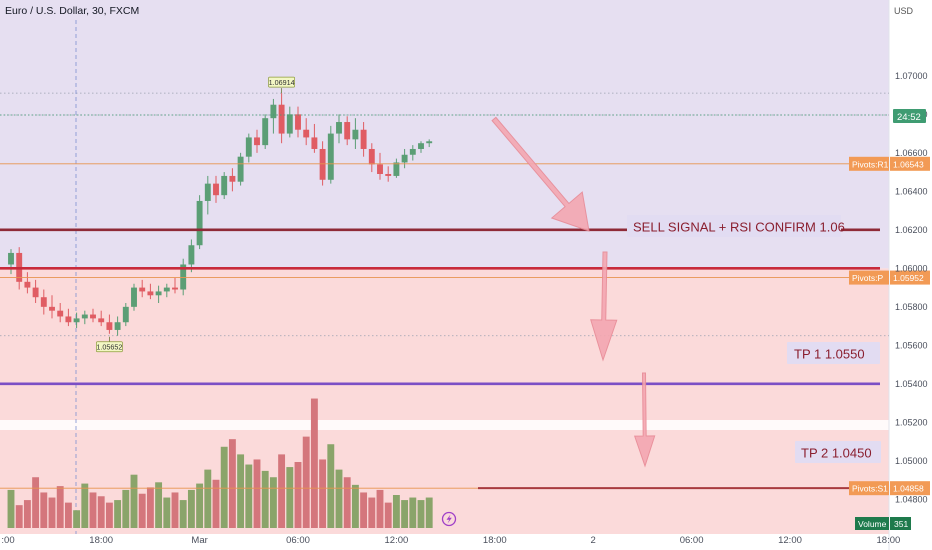 The height and width of the screenshot is (550, 932). I want to click on y-tick-6: 1.05800, so click(911, 307).